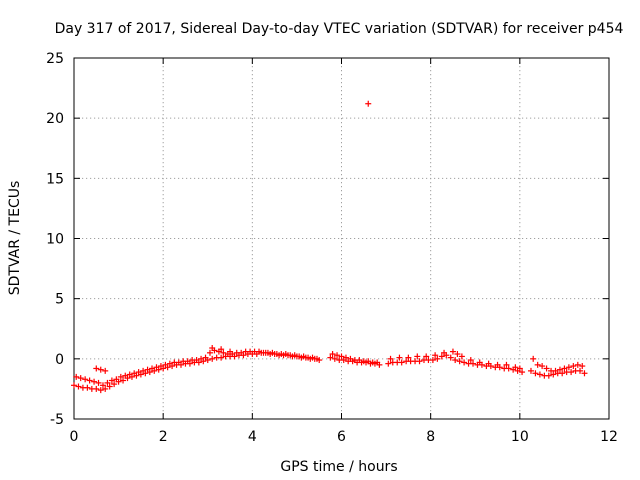 The height and width of the screenshot is (480, 640). I want to click on y-tick-label: 0, so click(59, 360).